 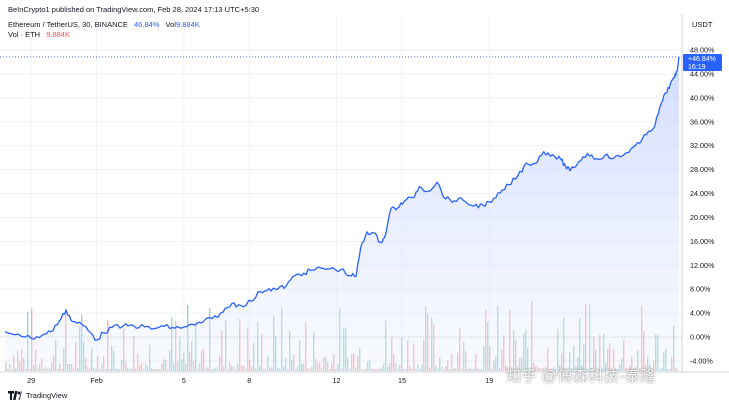 I want to click on y-tick-label: 8.00%, so click(x=700, y=289).